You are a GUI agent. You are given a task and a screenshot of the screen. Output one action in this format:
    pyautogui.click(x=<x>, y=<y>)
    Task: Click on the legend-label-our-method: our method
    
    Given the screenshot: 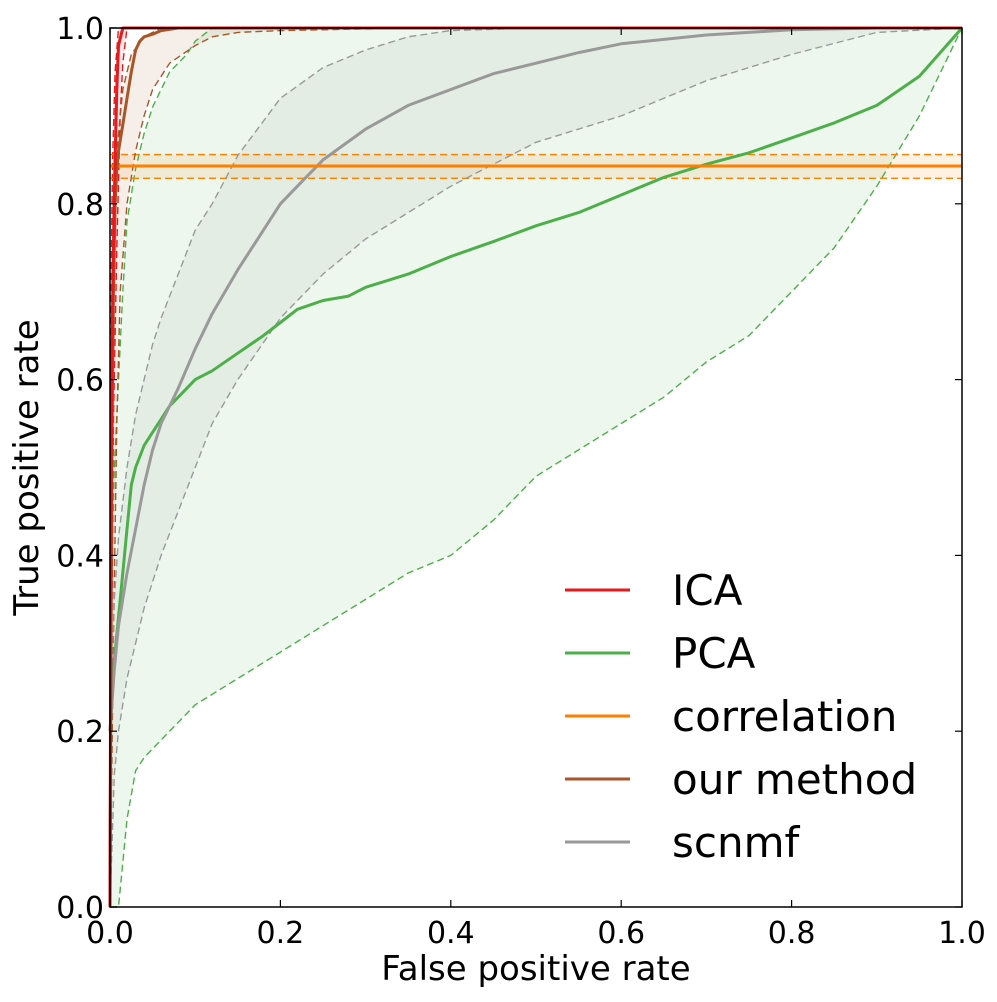 What is the action you would take?
    pyautogui.click(x=794, y=779)
    